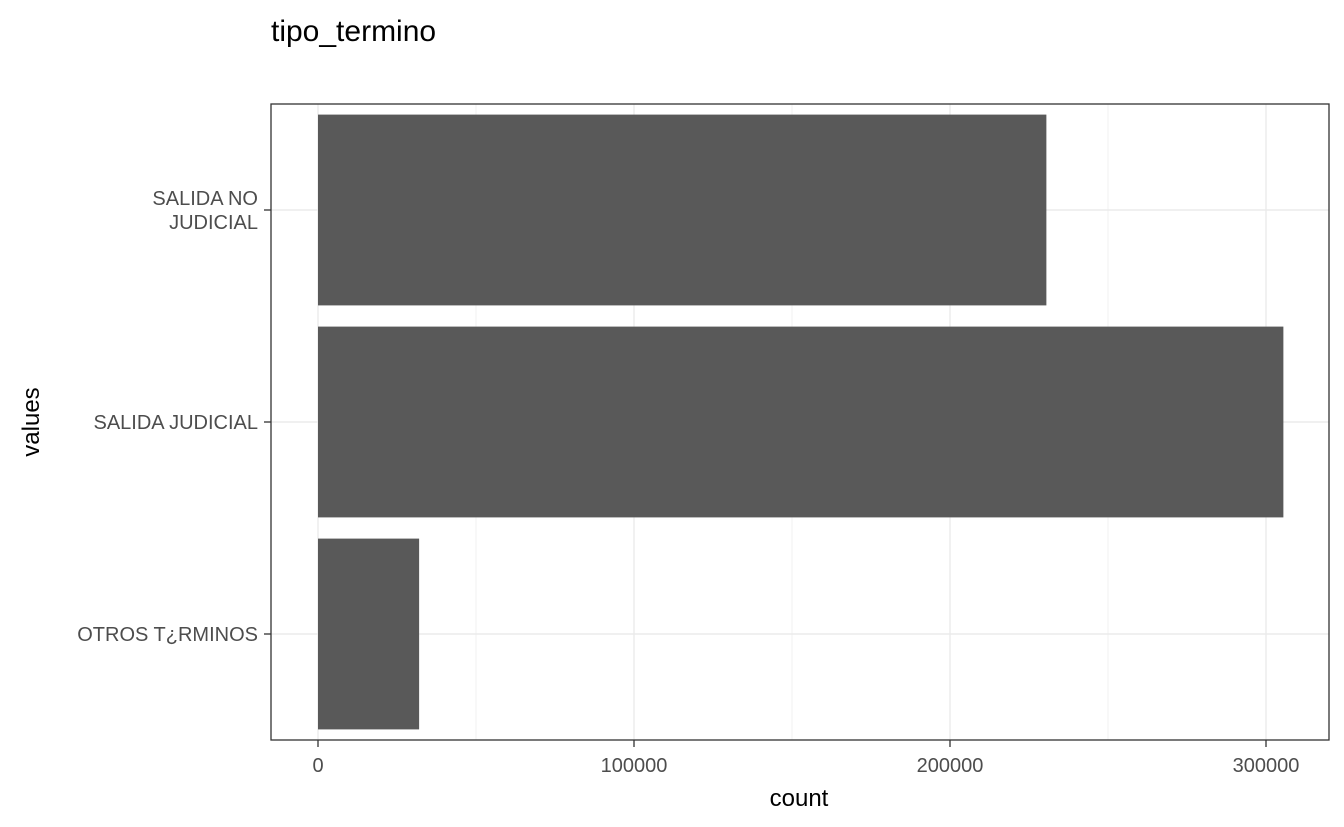  I want to click on y-tick-label: SALIDA NO JUDICIAL, so click(205, 211).